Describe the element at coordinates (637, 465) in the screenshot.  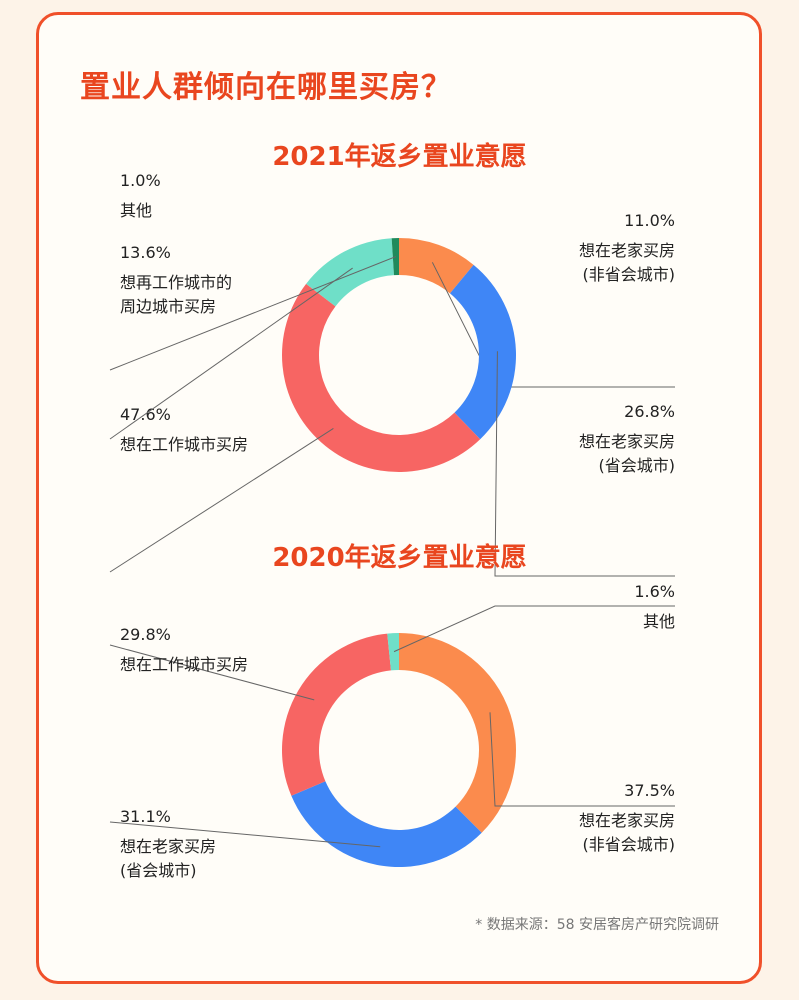
I see `category-label-0-1-1: (省会城市)` at that location.